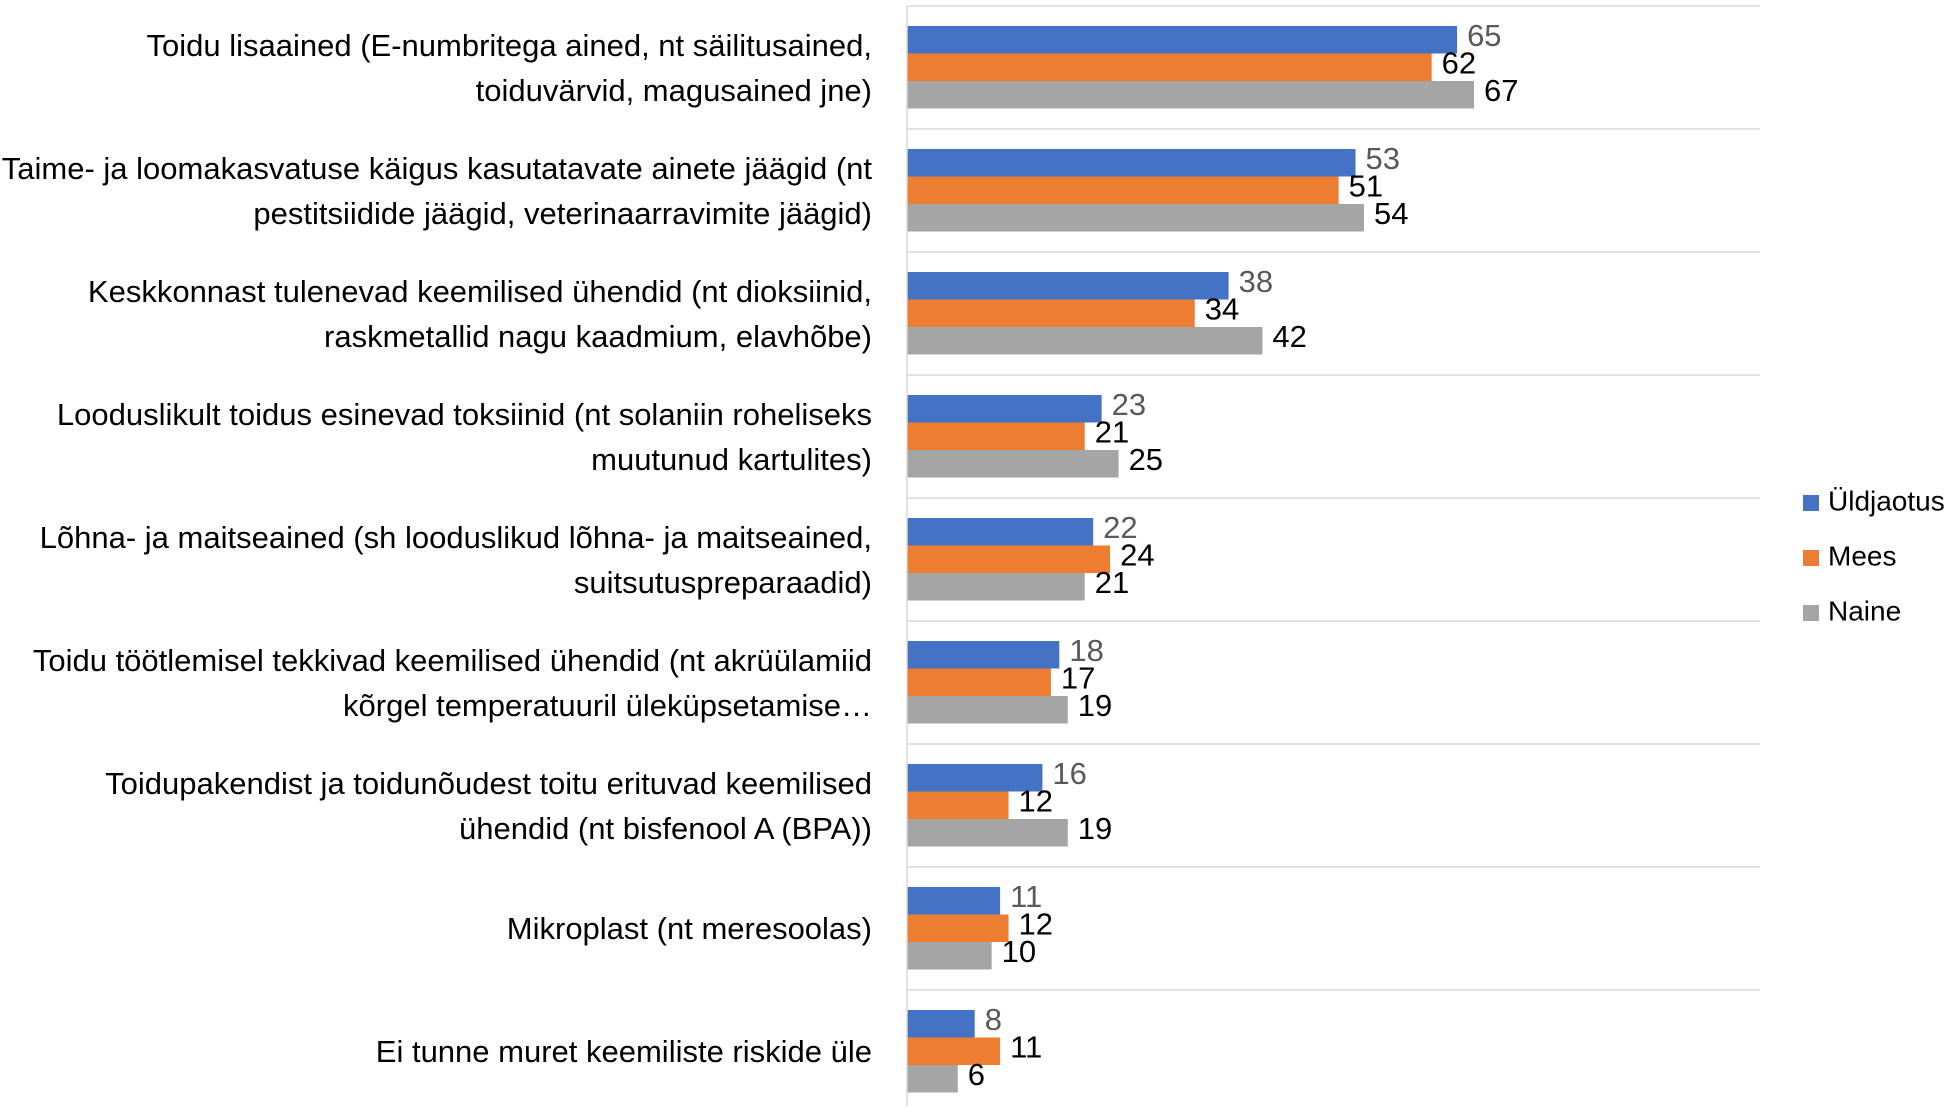  I want to click on data-label: 25, so click(1146, 459).